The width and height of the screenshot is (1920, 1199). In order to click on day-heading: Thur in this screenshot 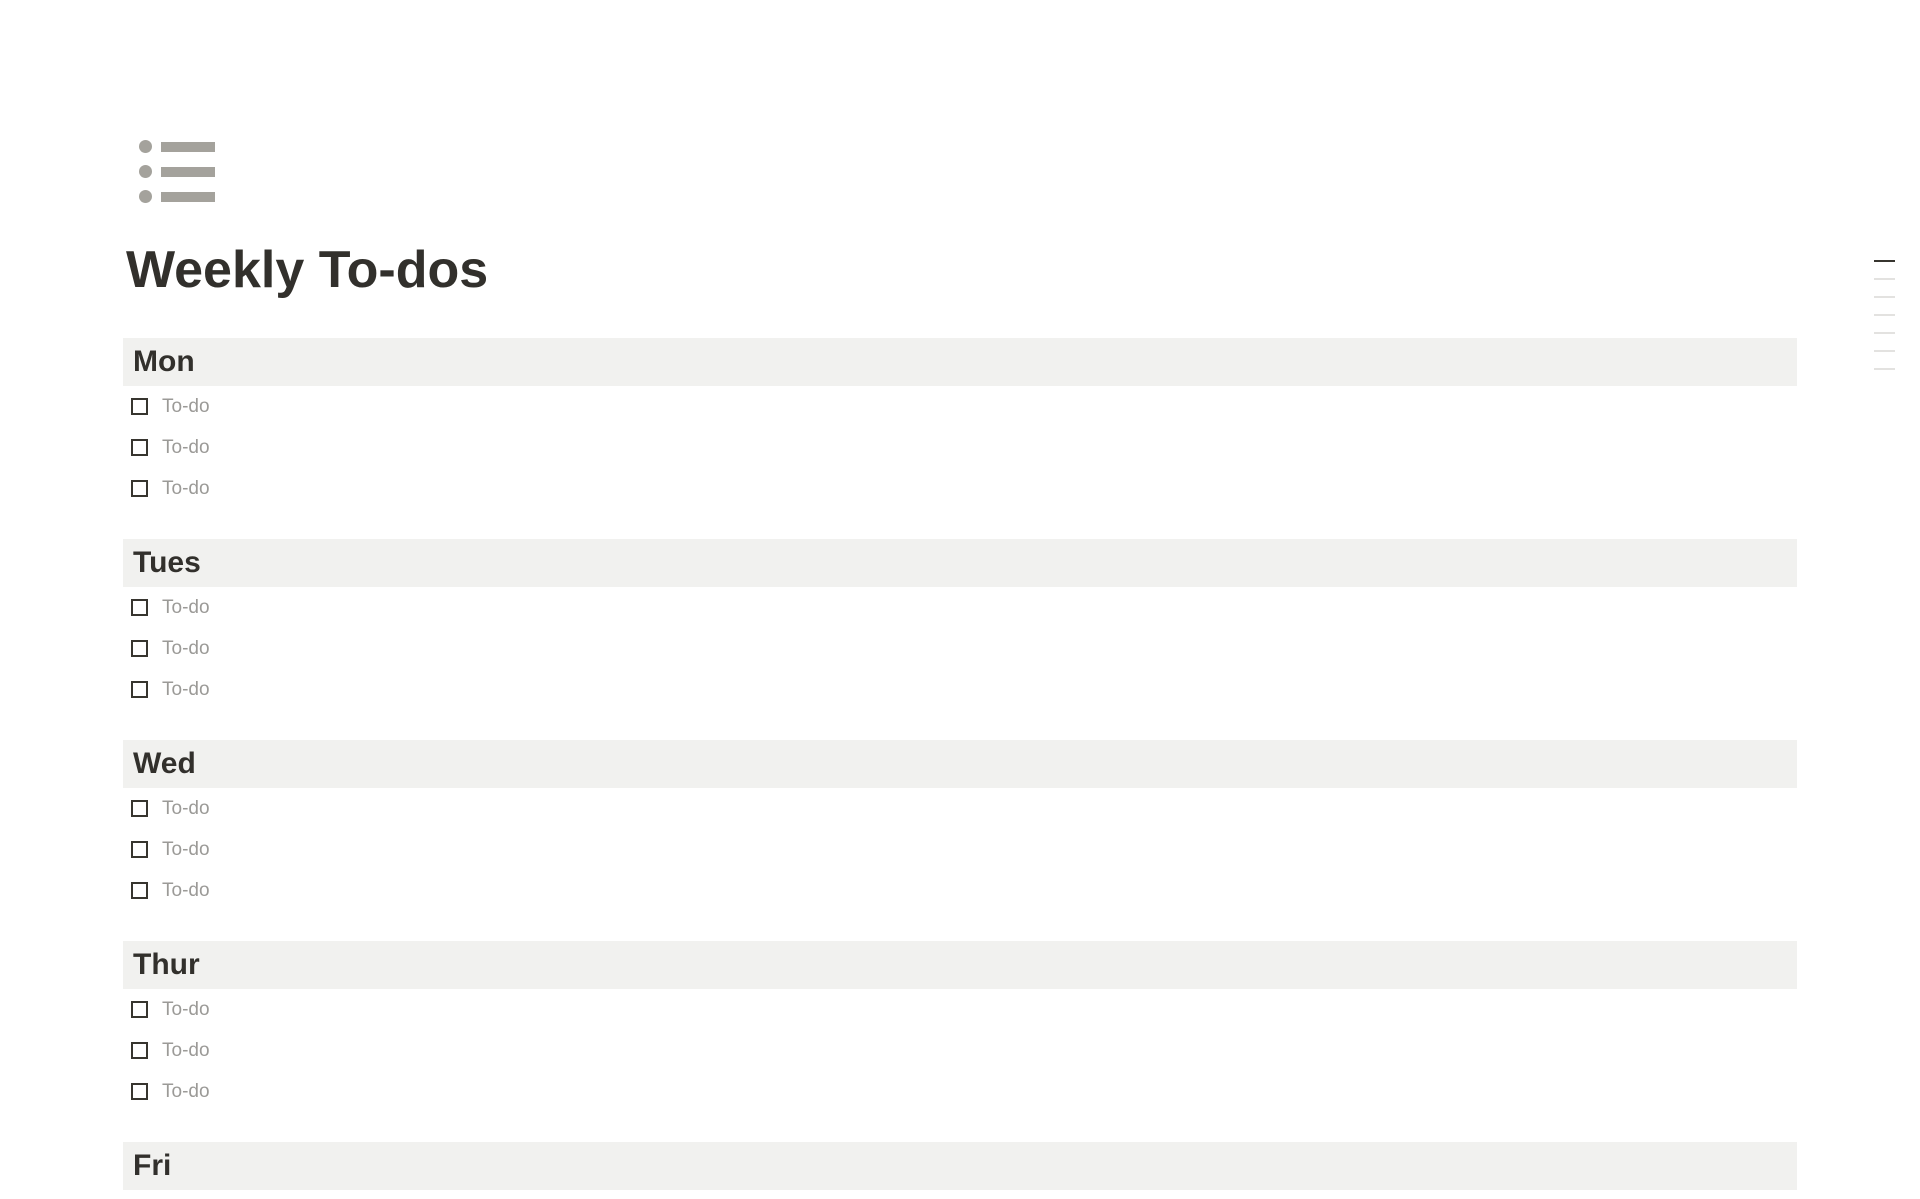, I will do `click(960, 965)`.